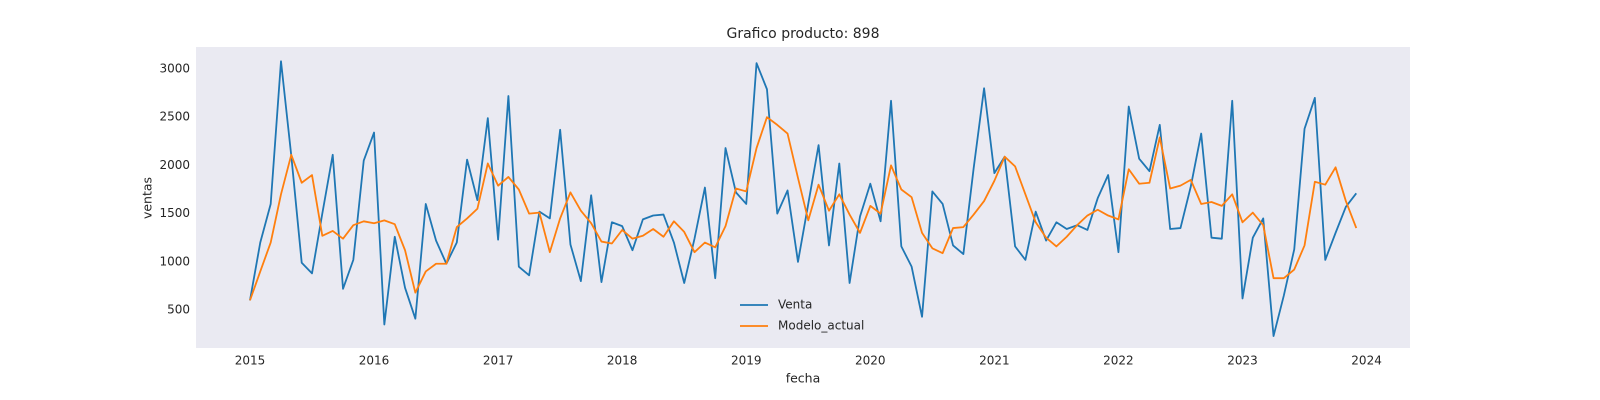 This screenshot has width=1600, height=400. I want to click on x-tick-label: 2020, so click(870, 361).